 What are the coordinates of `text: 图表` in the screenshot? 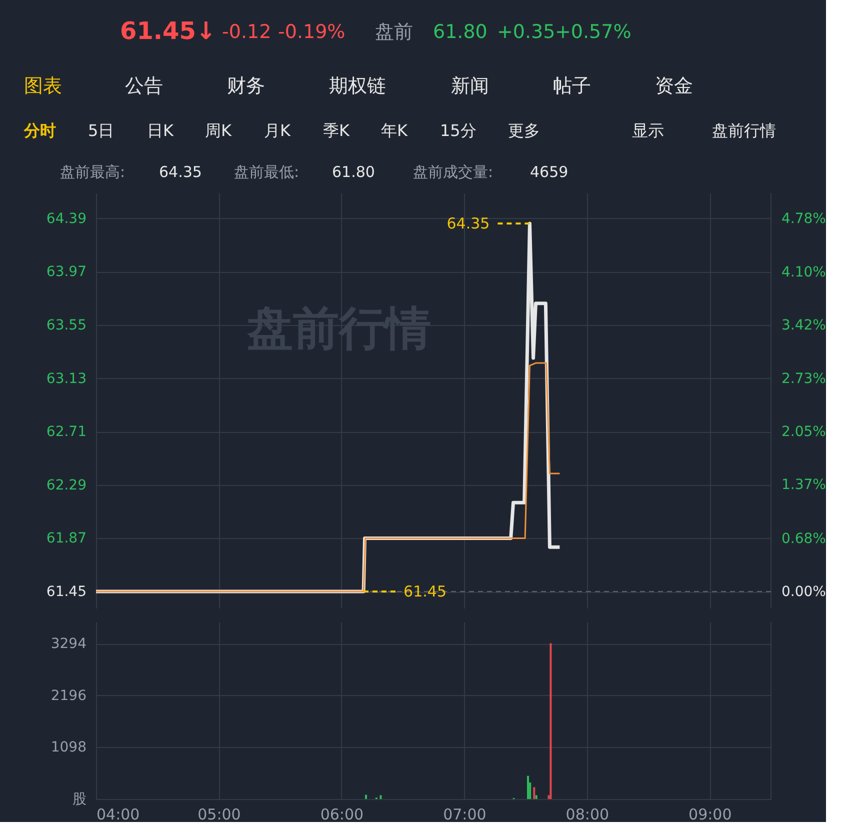 It's located at (43, 86).